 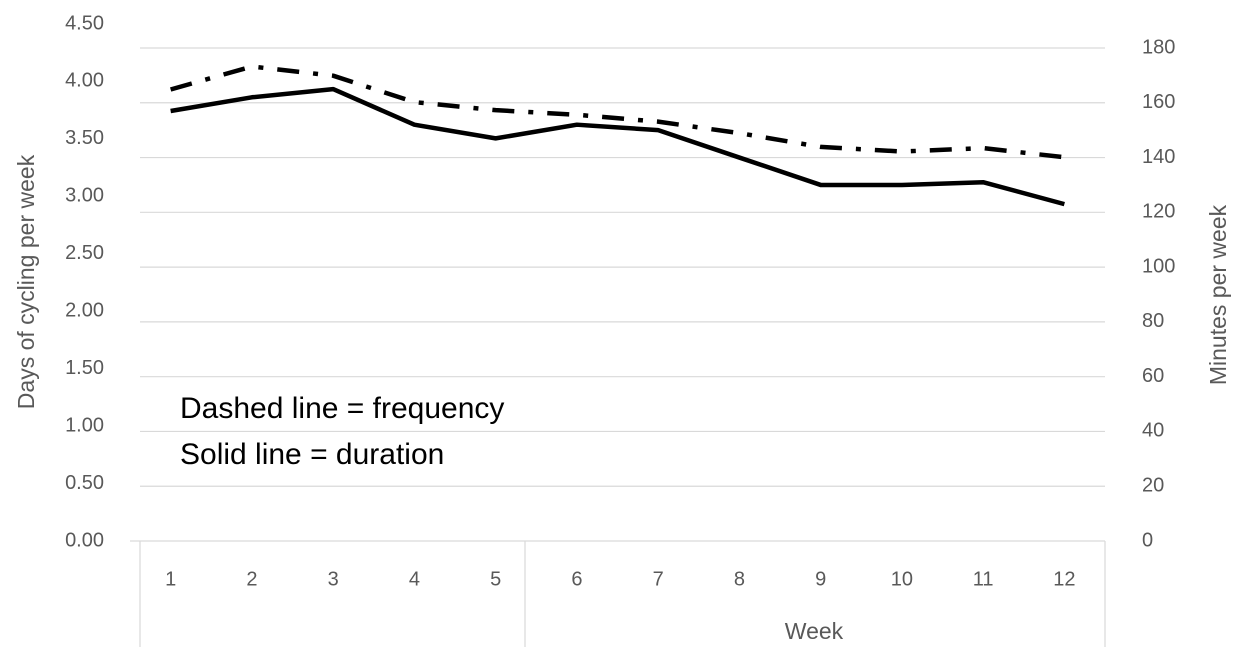 What do you see at coordinates (26, 281) in the screenshot?
I see `y-axis-title: Days of cycling per week` at bounding box center [26, 281].